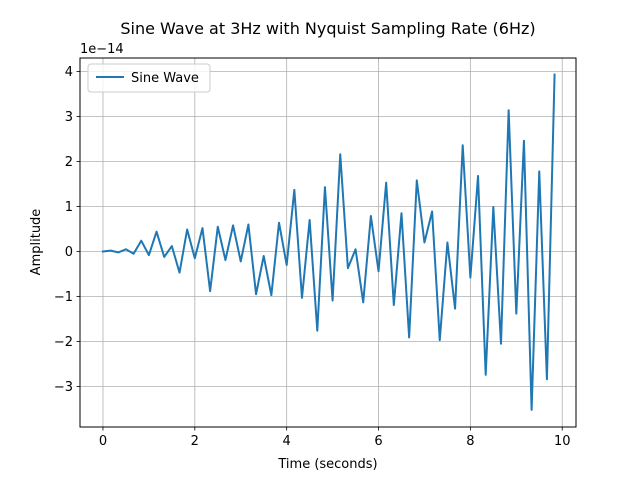  What do you see at coordinates (36, 242) in the screenshot?
I see `y-axis-label: Amplitude` at bounding box center [36, 242].